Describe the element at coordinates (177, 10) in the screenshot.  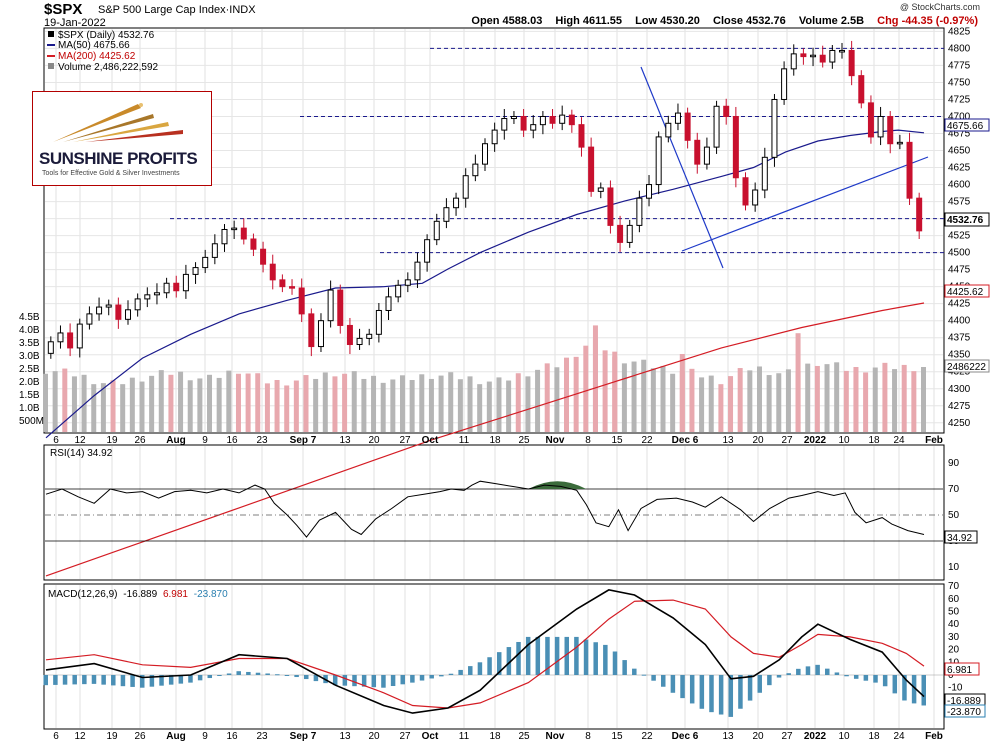
I see `symbol-description: S&P 500 Large Cap Index·INDX` at that location.